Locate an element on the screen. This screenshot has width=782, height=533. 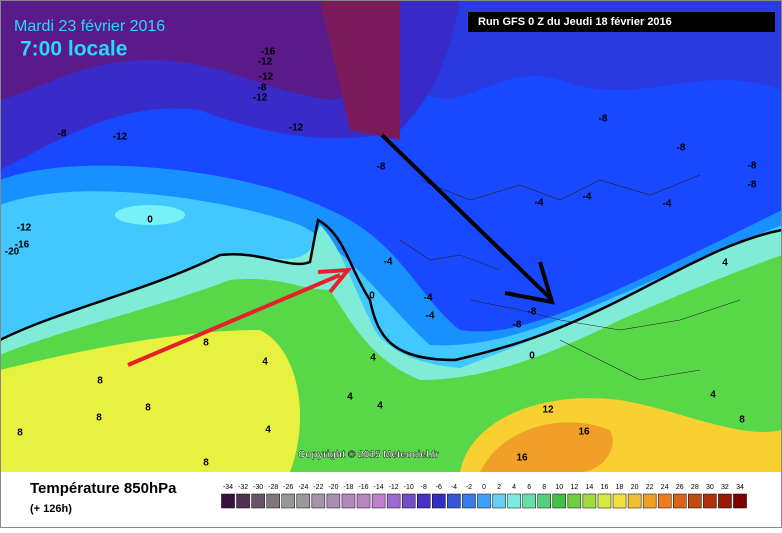
colorbar-tick-label: -20 is located at coordinates (333, 487).